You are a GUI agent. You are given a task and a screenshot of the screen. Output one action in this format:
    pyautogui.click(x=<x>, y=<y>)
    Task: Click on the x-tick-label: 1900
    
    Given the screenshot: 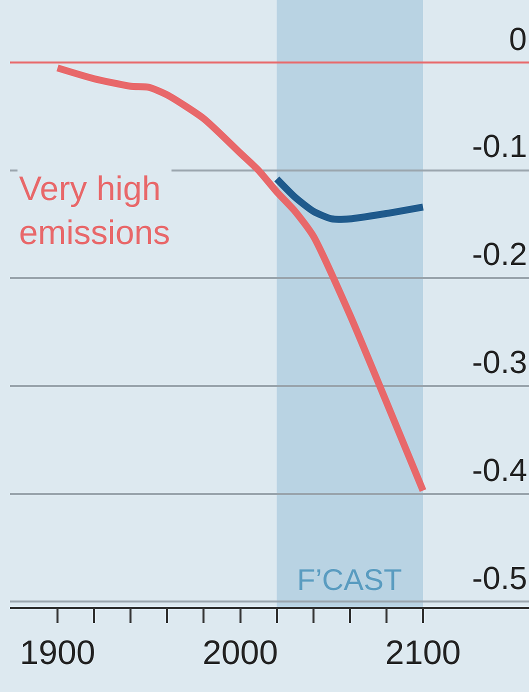 What is the action you would take?
    pyautogui.click(x=58, y=653)
    